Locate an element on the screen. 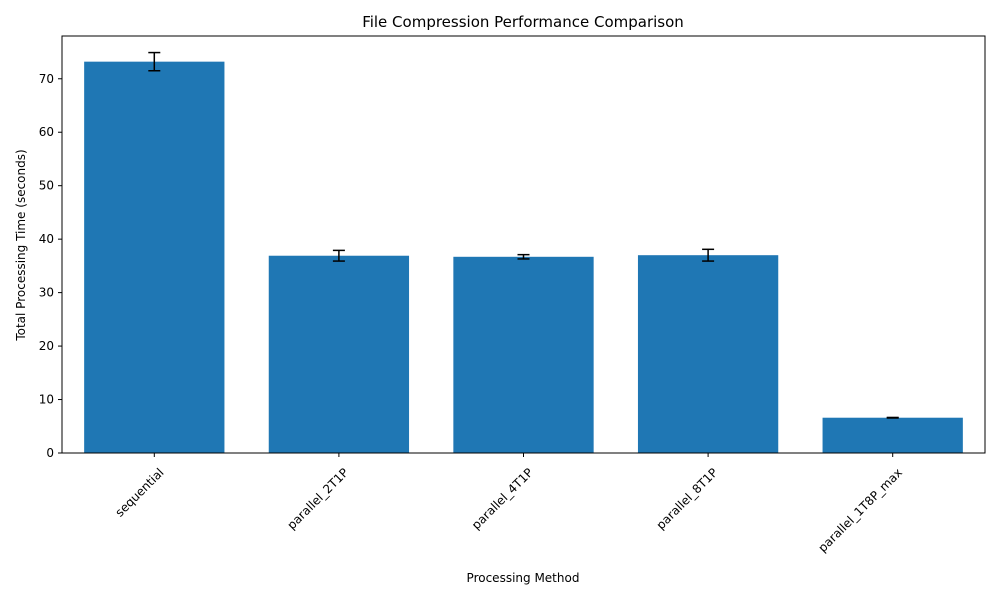  y-axis-label: Total Processing Time (seconds) is located at coordinates (21, 245).